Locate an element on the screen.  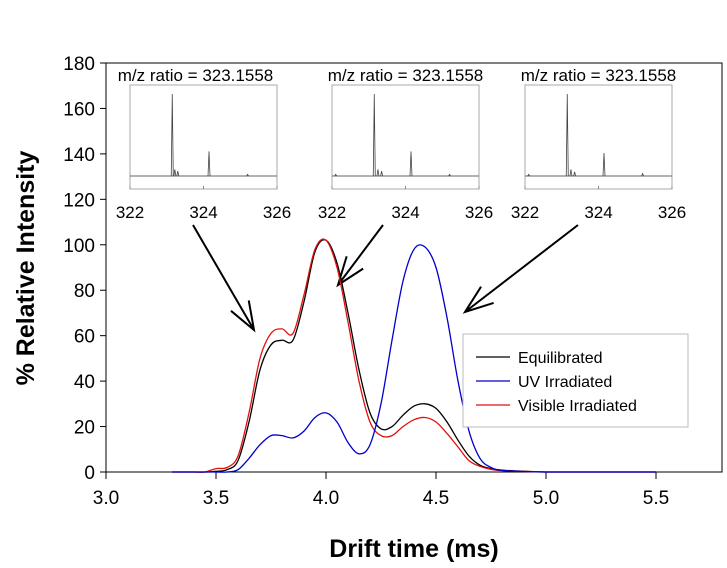
y-tick-label: 0 is located at coordinates (89, 473).